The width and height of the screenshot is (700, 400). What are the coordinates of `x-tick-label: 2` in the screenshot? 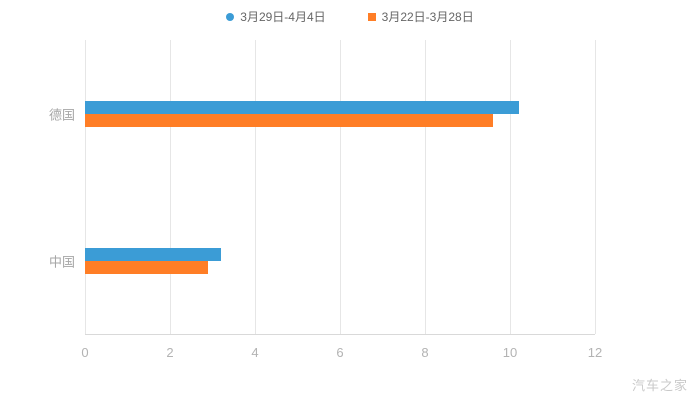 It's located at (170, 352).